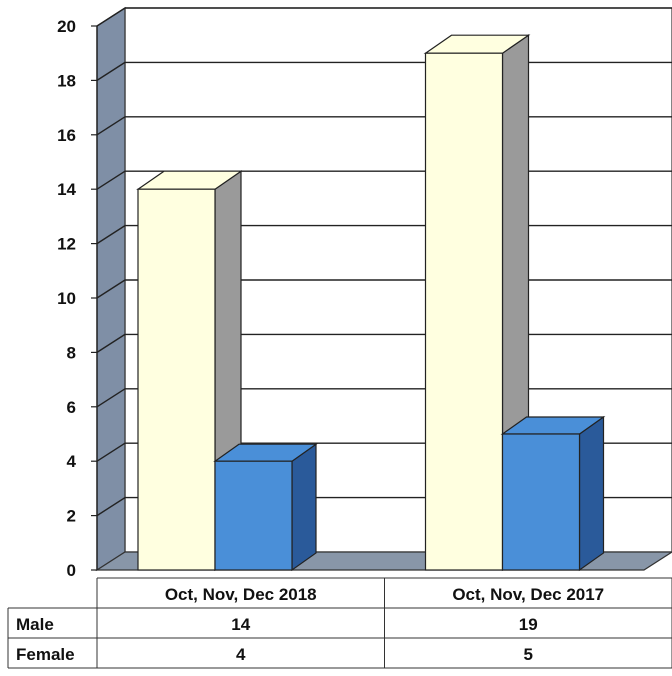 The height and width of the screenshot is (676, 672). I want to click on data-label: 14, so click(240, 624).